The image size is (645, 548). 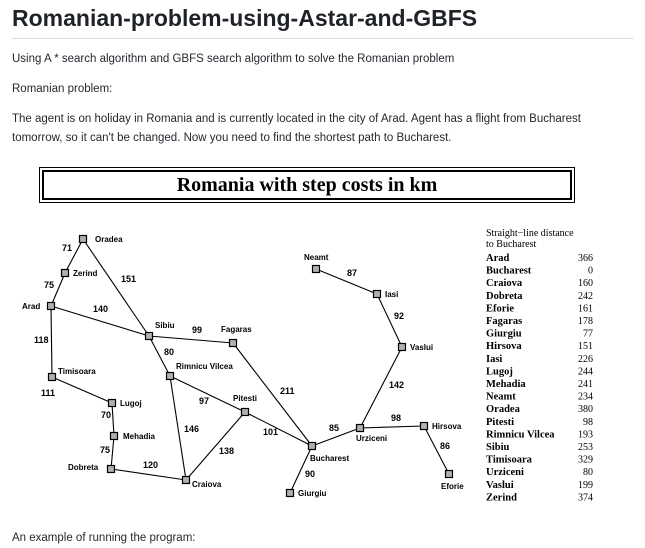 I want to click on road-arad-sibiu, so click(x=100, y=321).